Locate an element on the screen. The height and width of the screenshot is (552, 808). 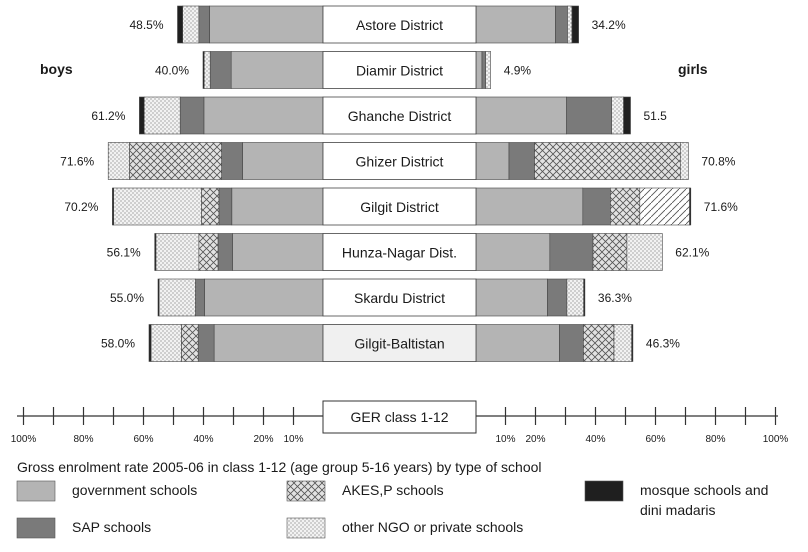
axis-tick-label: 60% is located at coordinates (143, 439).